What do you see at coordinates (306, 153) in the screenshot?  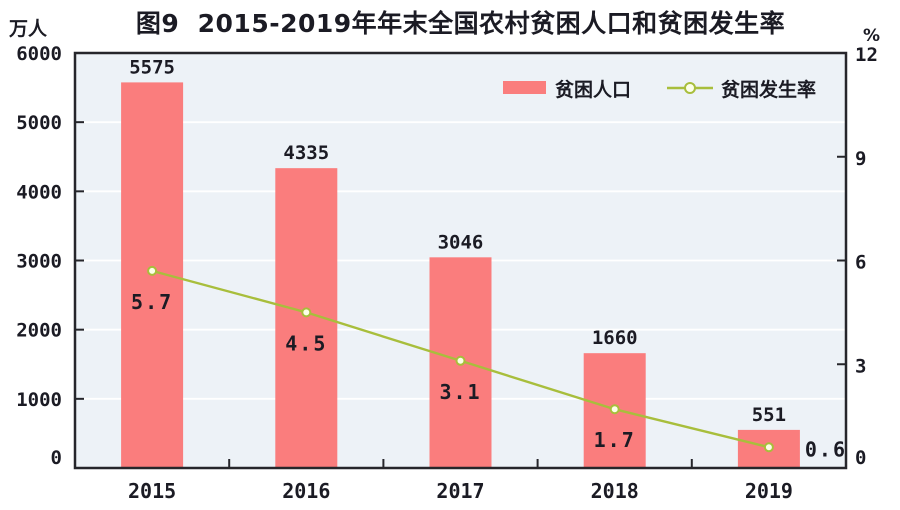 I see `bar-value-label-2016: 4335` at bounding box center [306, 153].